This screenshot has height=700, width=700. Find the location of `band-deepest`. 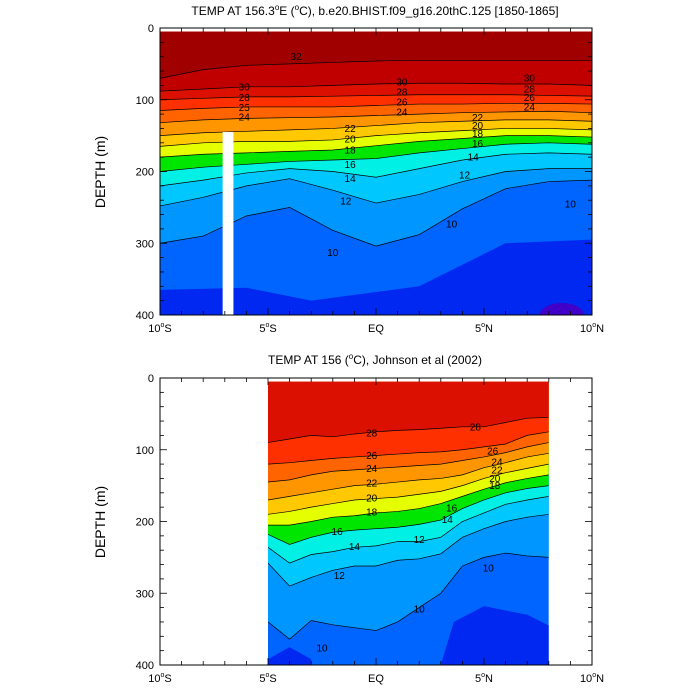

band-deepest is located at coordinates (561, 309).